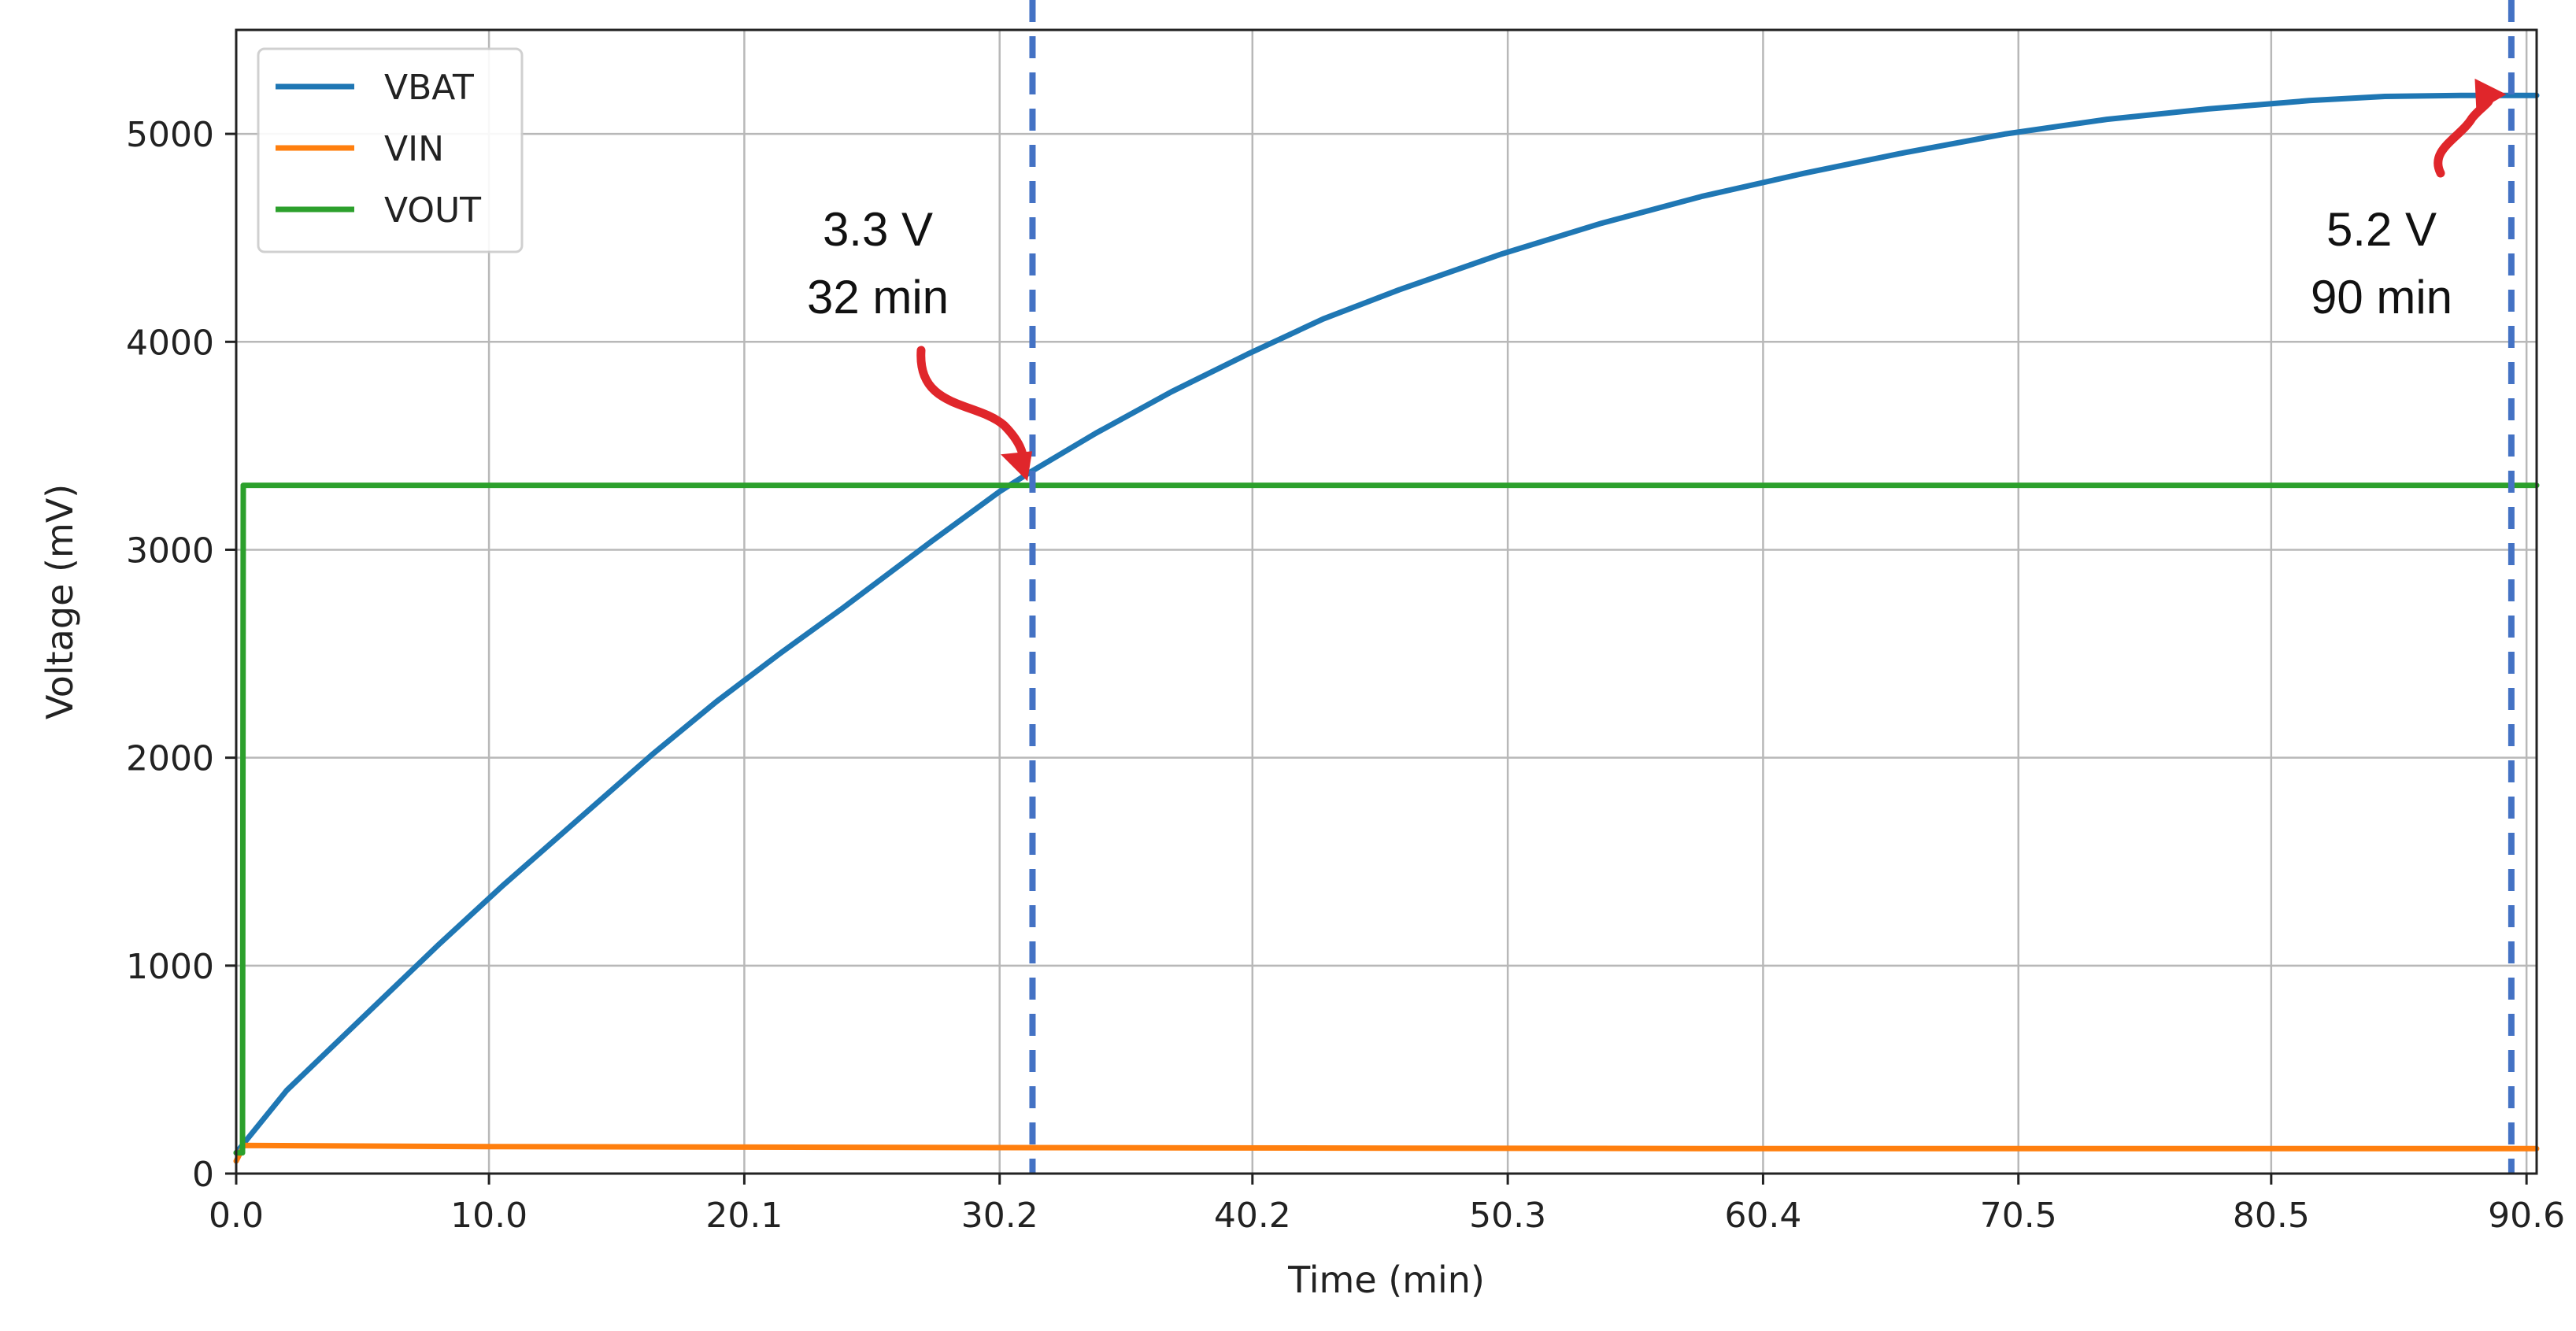  Describe the element at coordinates (972, 407) in the screenshot. I see `annotation-arrow` at that location.